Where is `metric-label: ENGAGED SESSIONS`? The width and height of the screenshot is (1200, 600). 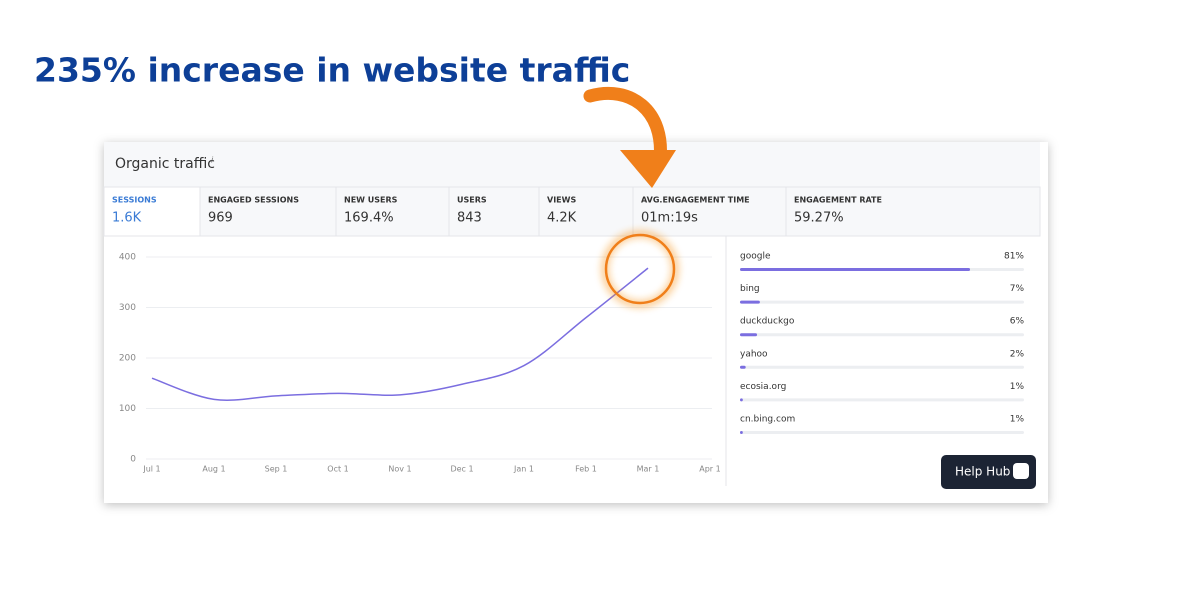 metric-label: ENGAGED SESSIONS is located at coordinates (253, 200).